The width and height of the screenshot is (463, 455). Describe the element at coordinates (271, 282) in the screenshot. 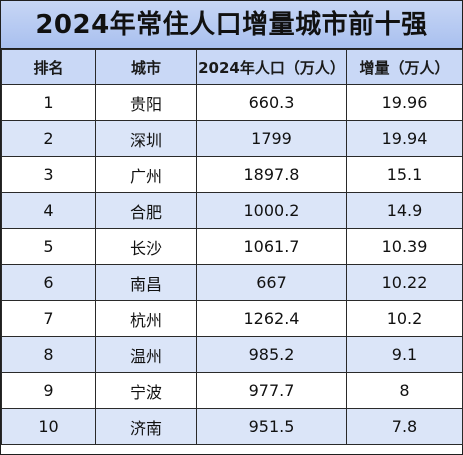

I see `population-cell: 667` at that location.